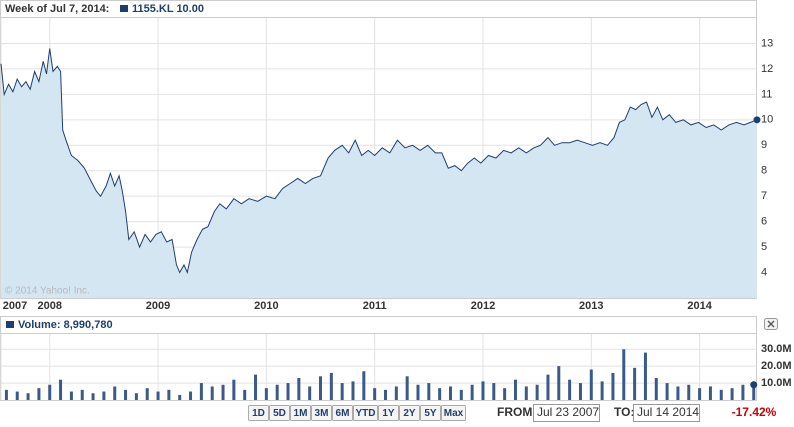 The width and height of the screenshot is (794, 427). Describe the element at coordinates (158, 306) in the screenshot. I see `x-tick-label: 2009` at that location.